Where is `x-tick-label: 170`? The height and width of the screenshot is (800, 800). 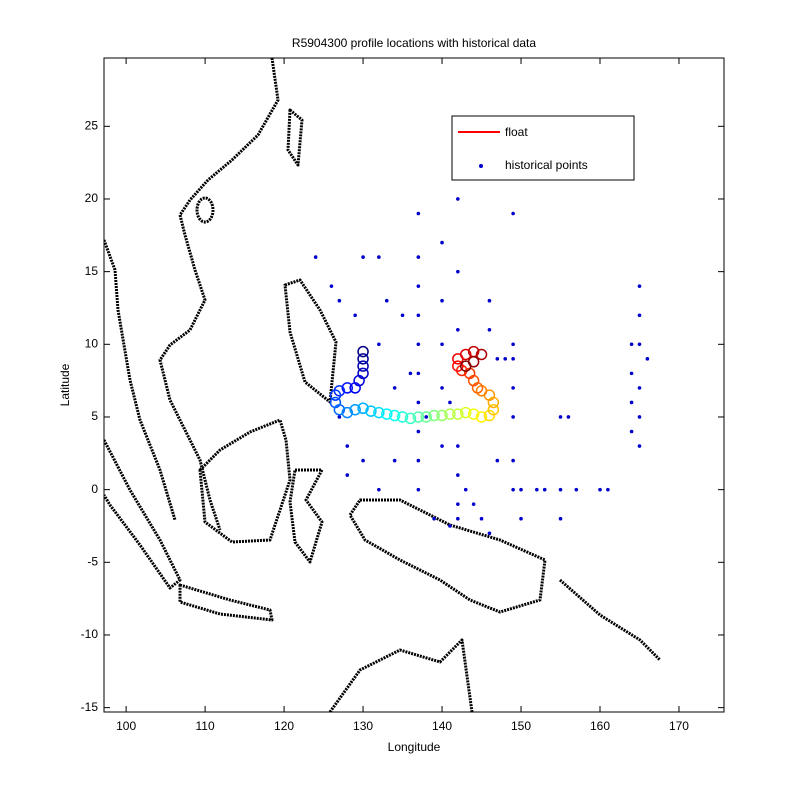
x-tick-label: 170 is located at coordinates (679, 726).